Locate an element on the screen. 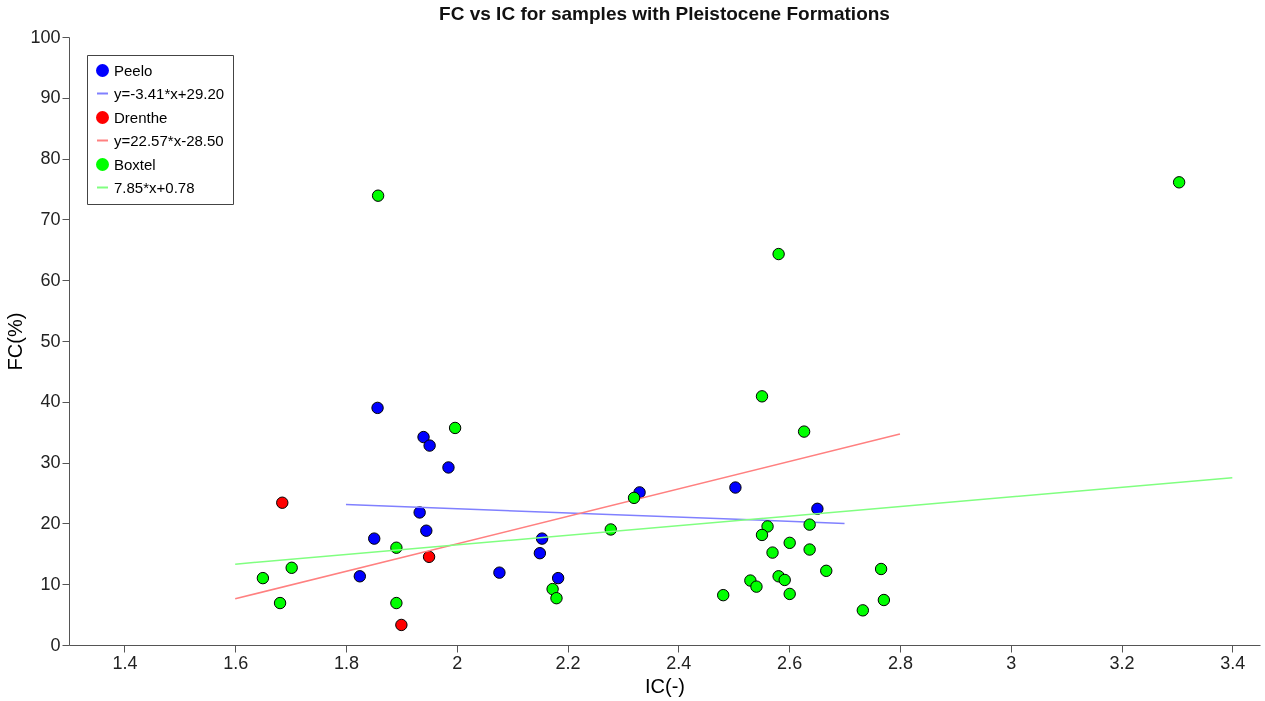  legend-label: y=22.57*x-28.50 is located at coordinates (169, 140).